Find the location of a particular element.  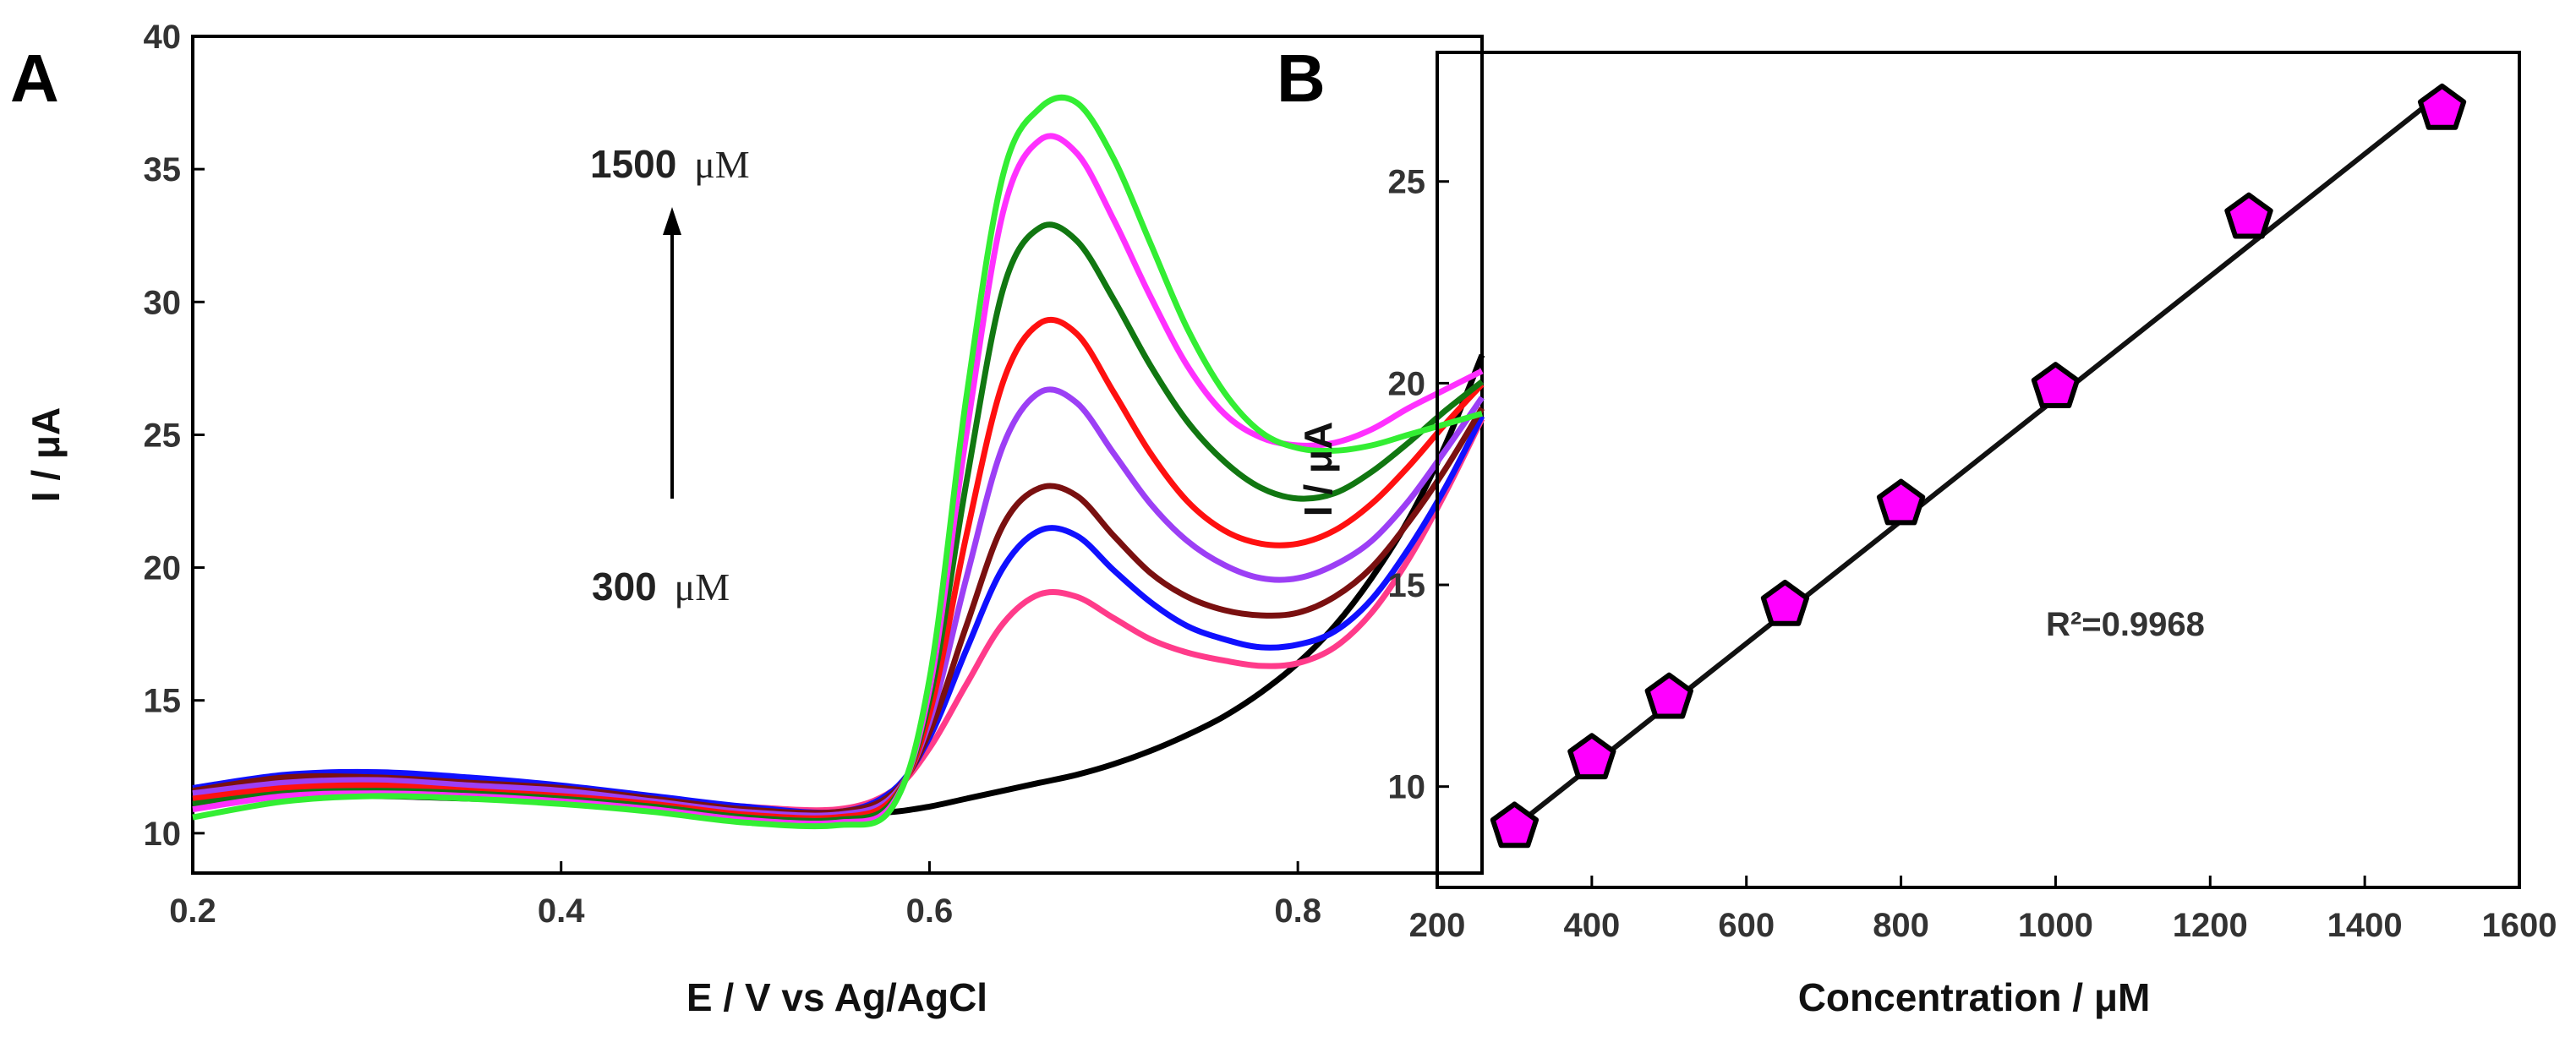

panel-letter-a: A is located at coordinates (34, 78).